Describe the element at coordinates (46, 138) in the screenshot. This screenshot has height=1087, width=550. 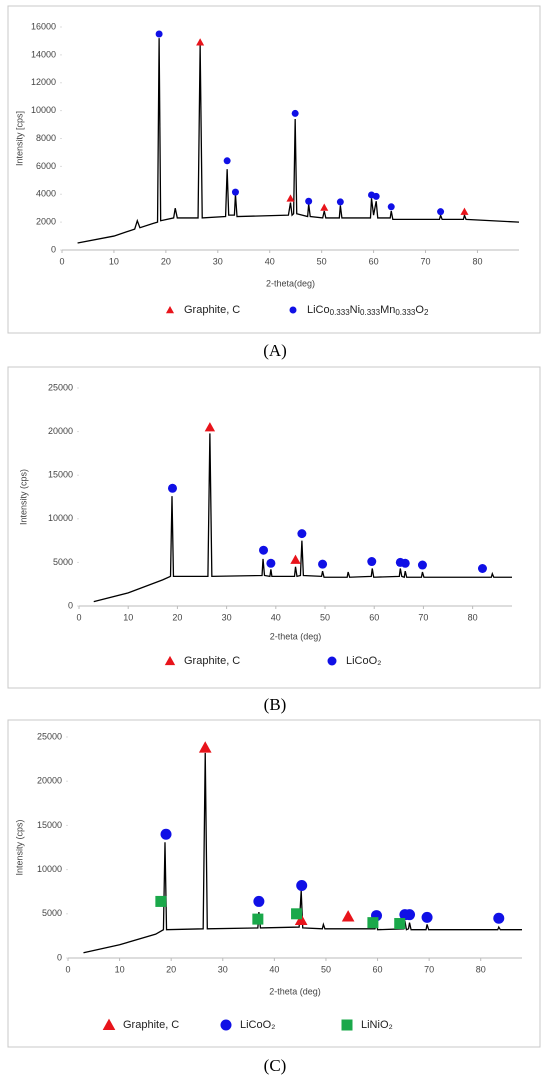
I see `y-tick-label: 8000` at that location.